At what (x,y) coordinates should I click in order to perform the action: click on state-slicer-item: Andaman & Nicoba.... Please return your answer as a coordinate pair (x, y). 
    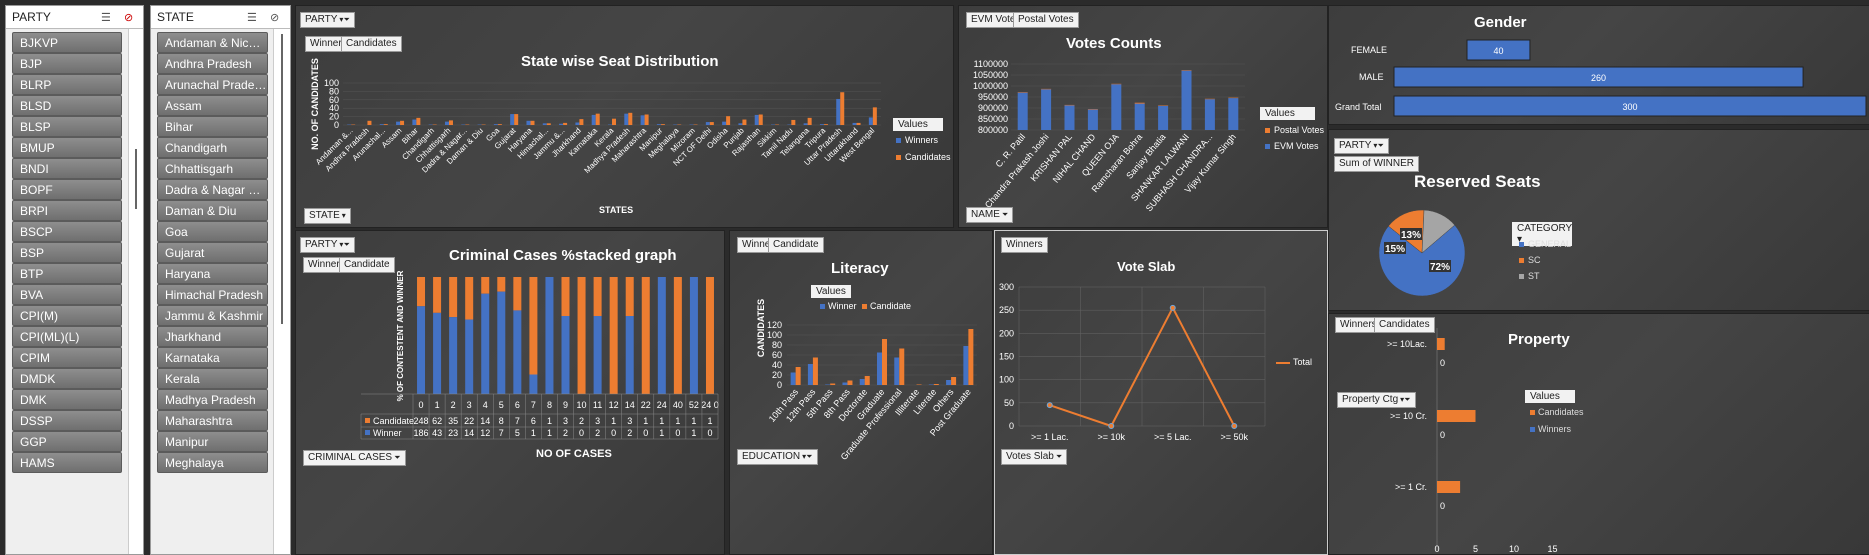
    Looking at the image, I should click on (212, 42).